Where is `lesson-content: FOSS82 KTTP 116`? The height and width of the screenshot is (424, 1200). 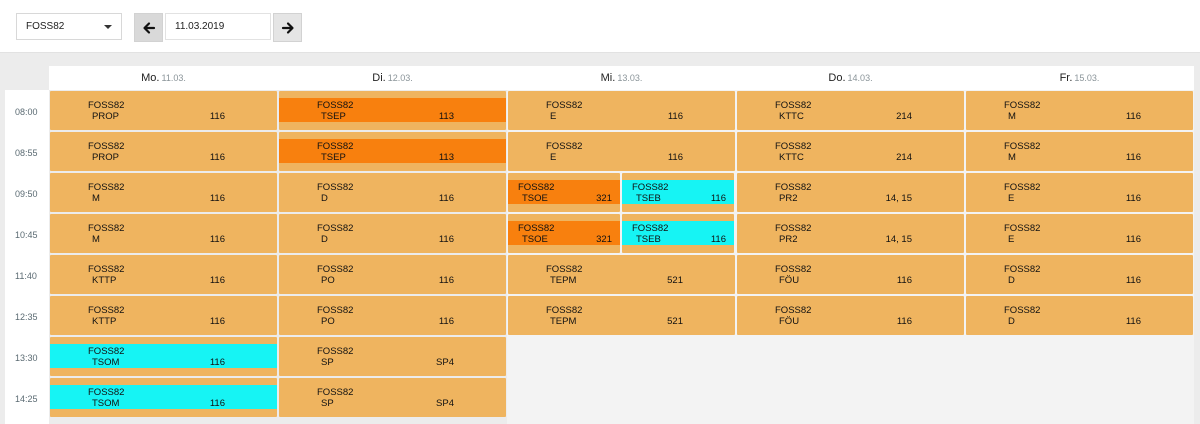
lesson-content: FOSS82 KTTP 116 is located at coordinates (163, 315).